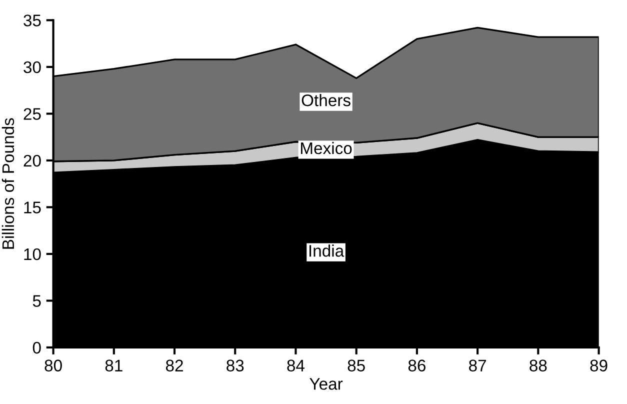 This screenshot has height=404, width=627. I want to click on y-tick-label: 0, so click(36, 348).